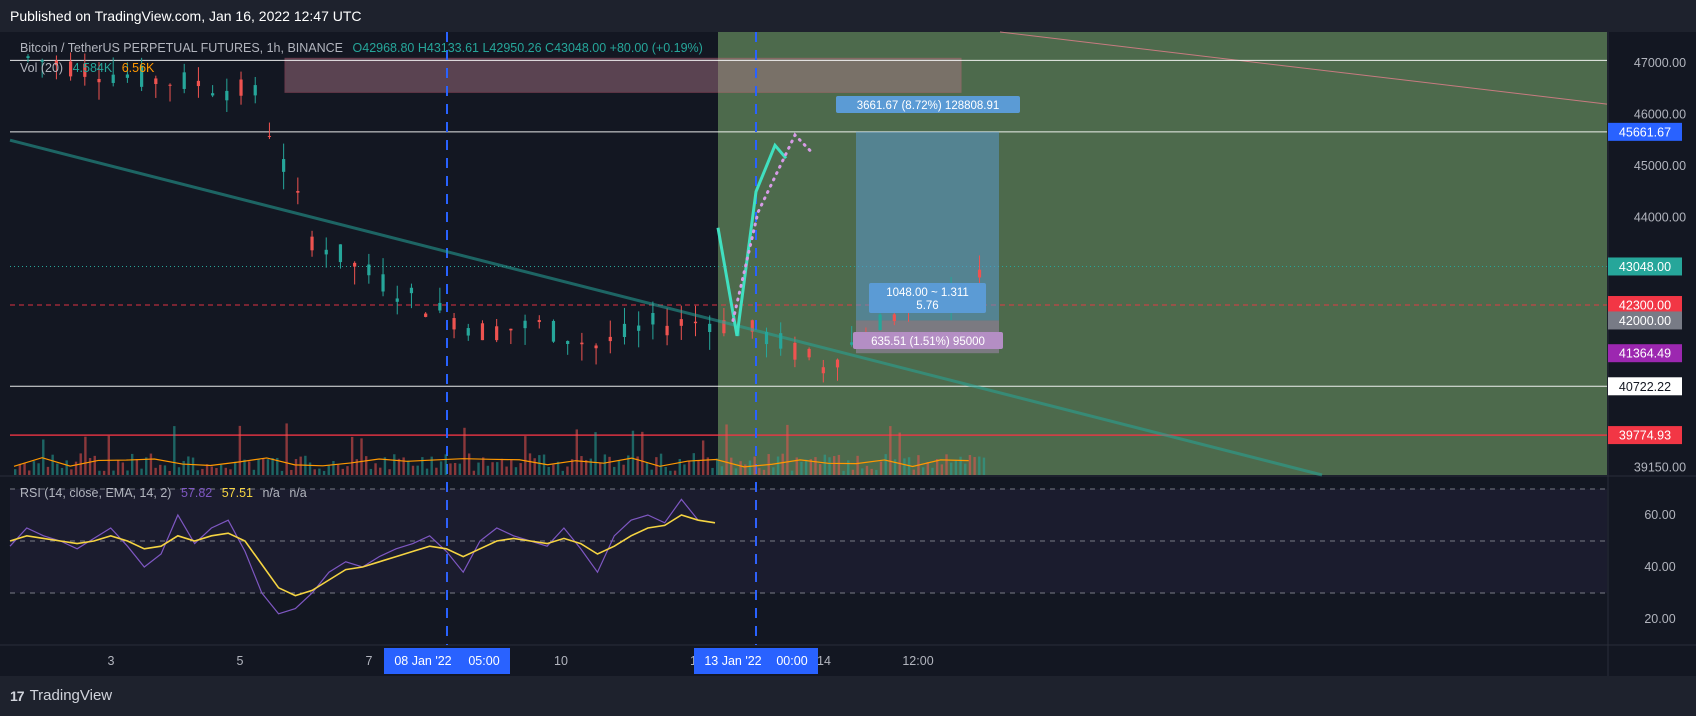 The width and height of the screenshot is (1696, 716). Describe the element at coordinates (87, 68) in the screenshot. I see `volume-legend: Vol (20) 4.584K 6.56K` at that location.